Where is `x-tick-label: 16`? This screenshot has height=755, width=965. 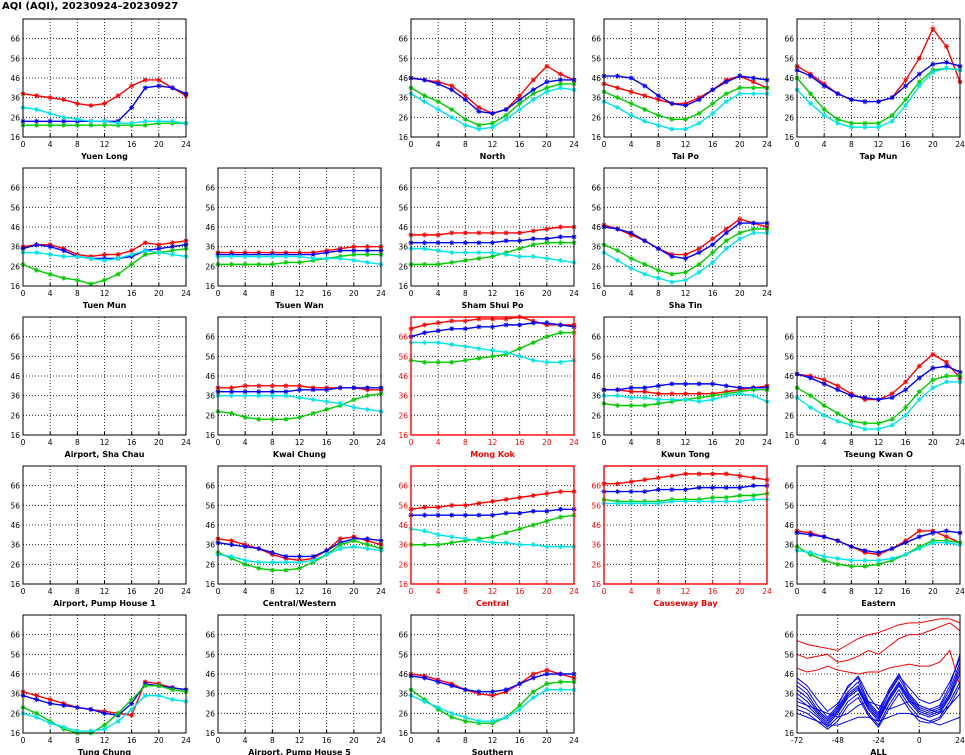
x-tick-label: 16 is located at coordinates (132, 293).